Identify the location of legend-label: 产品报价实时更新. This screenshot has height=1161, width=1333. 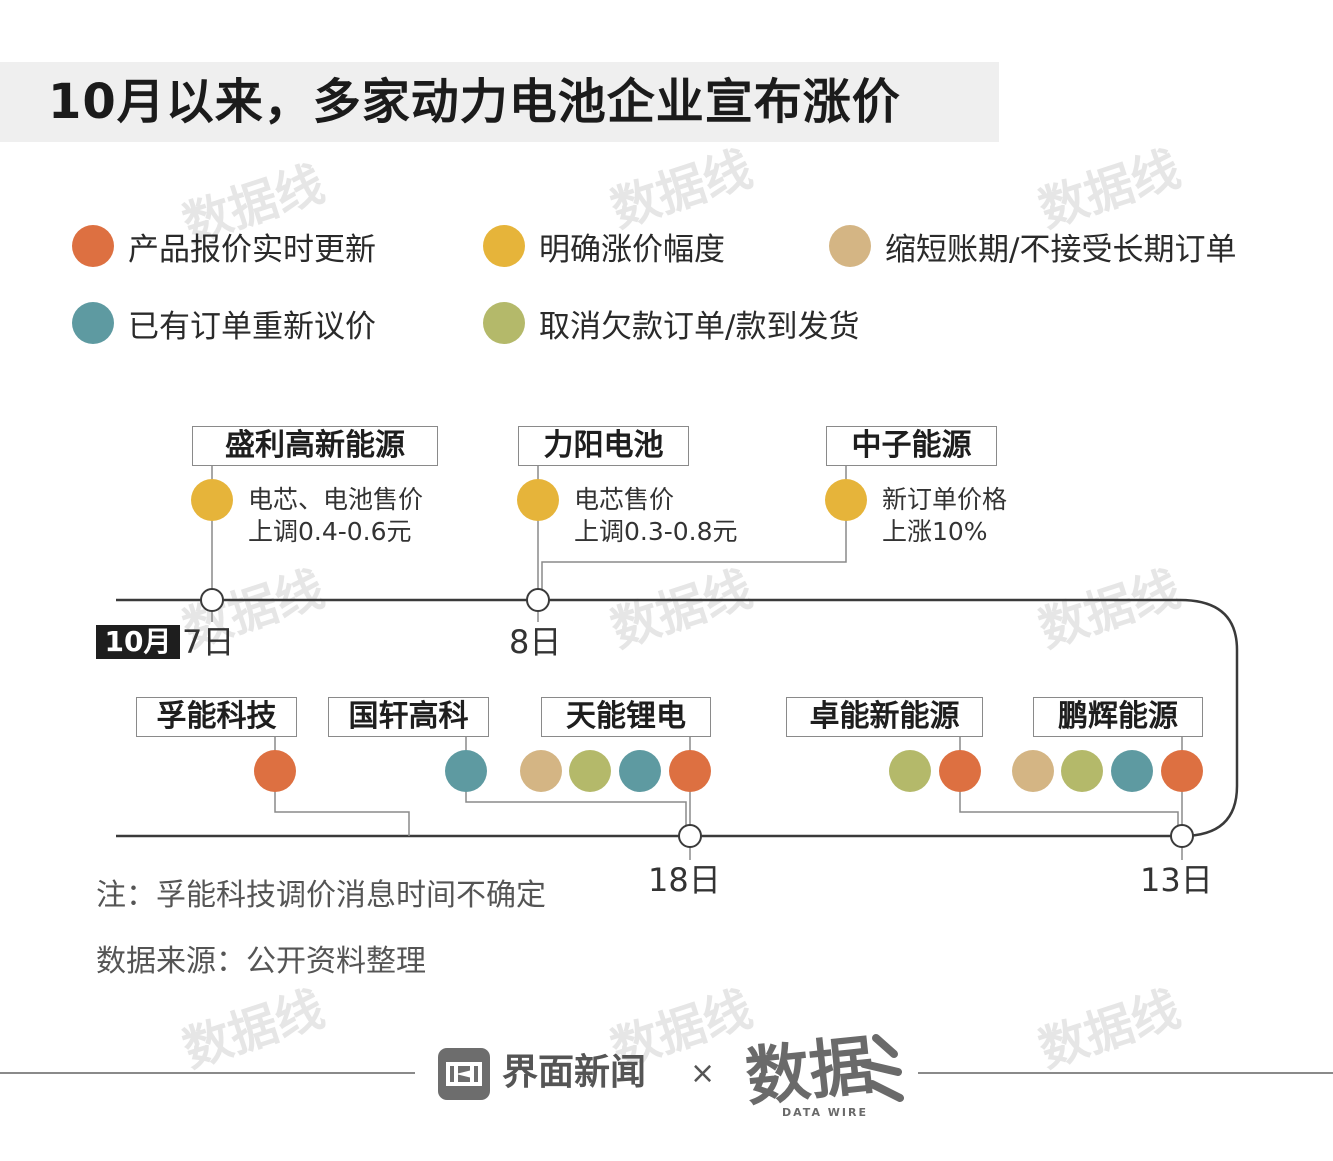
(252, 249).